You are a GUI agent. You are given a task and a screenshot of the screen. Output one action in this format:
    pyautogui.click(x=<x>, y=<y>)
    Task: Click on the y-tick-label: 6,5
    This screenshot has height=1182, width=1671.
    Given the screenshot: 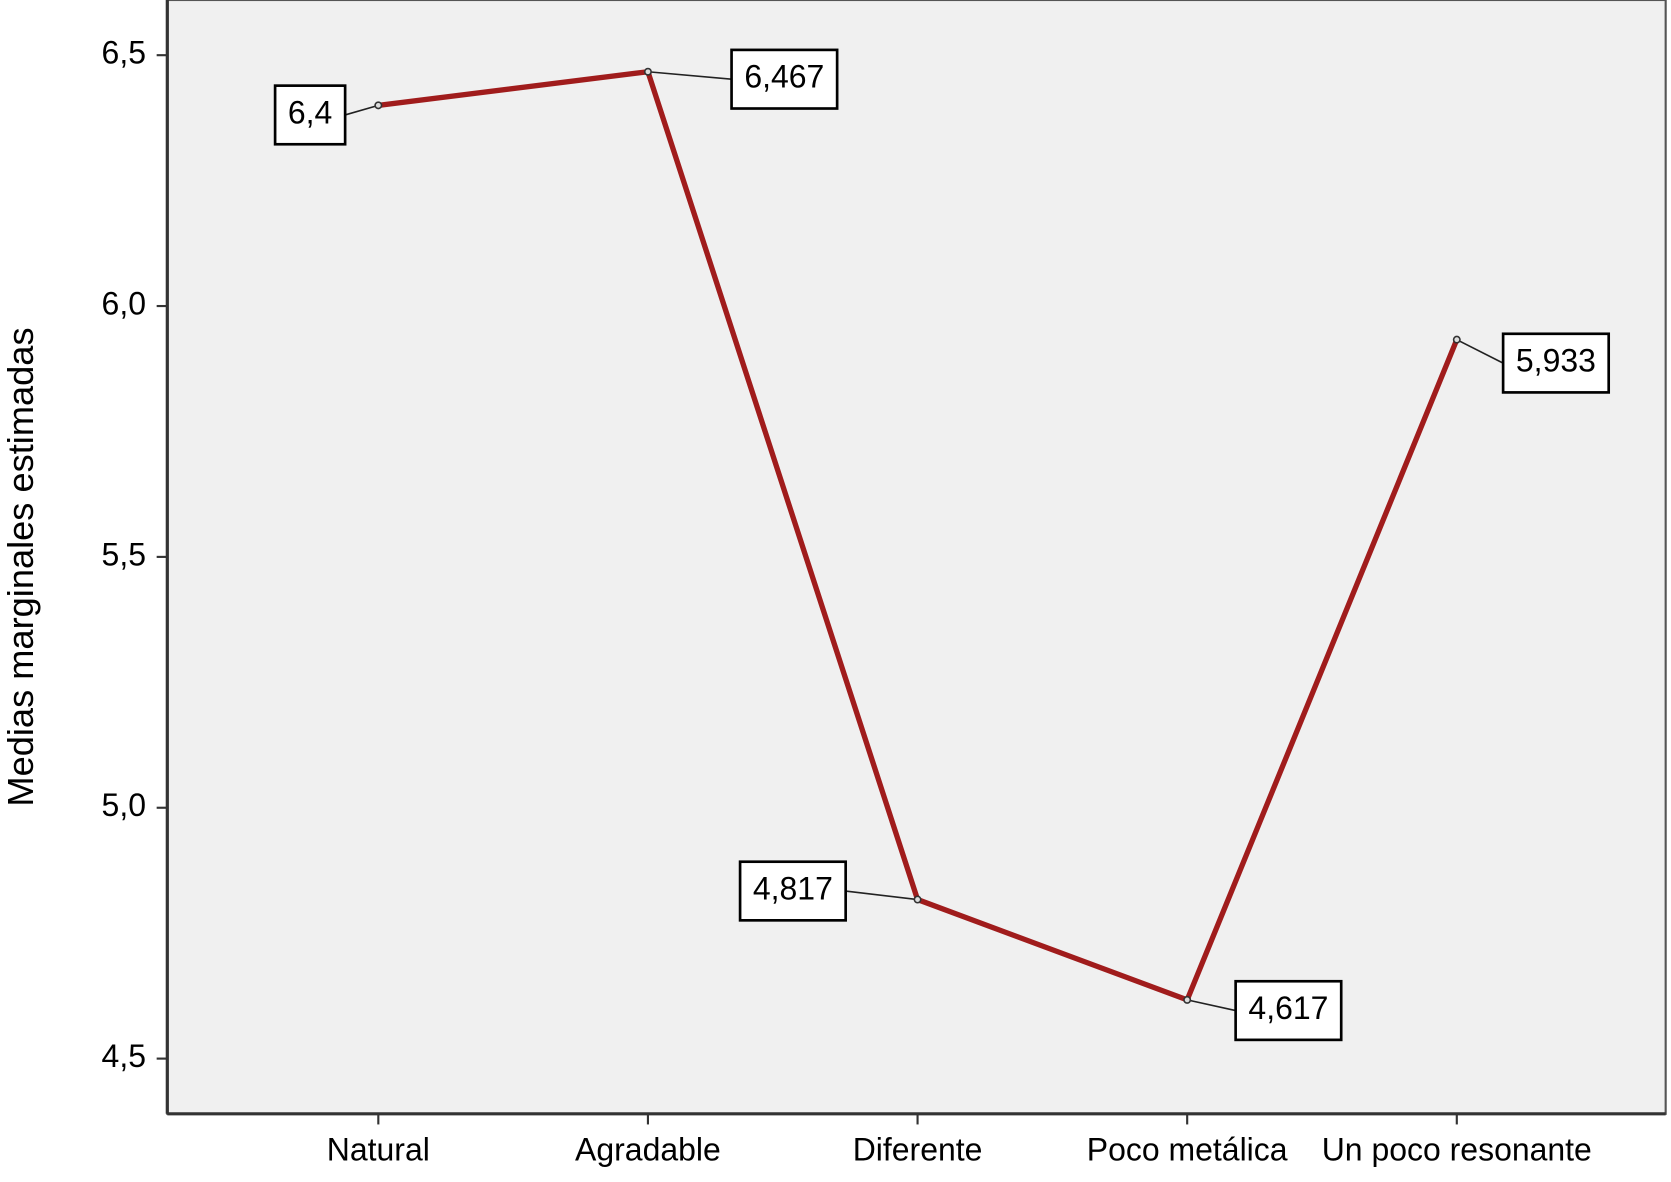 What is the action you would take?
    pyautogui.click(x=124, y=53)
    